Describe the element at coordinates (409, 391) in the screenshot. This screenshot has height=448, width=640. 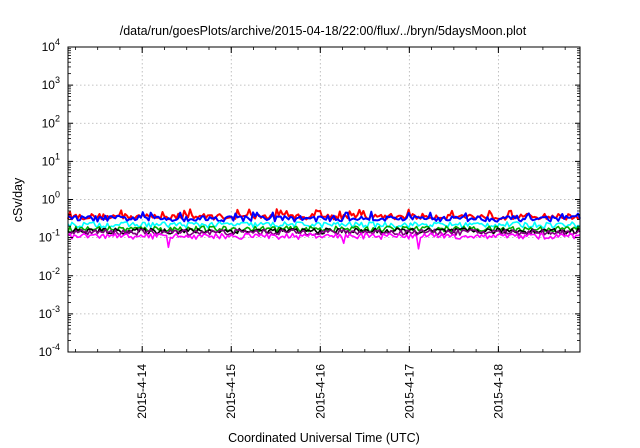
I see `x-tick-label: 2015-4-17` at that location.